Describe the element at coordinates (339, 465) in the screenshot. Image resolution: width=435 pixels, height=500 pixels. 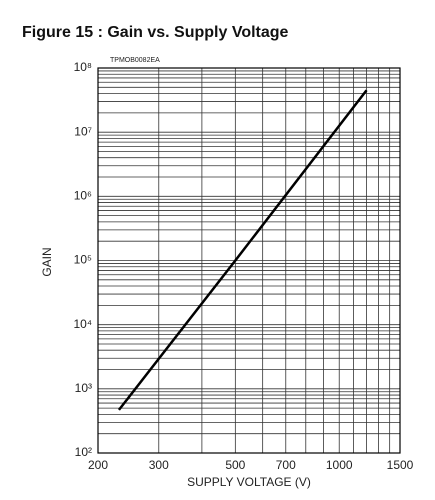
I see `x-tick-label: 1000` at that location.